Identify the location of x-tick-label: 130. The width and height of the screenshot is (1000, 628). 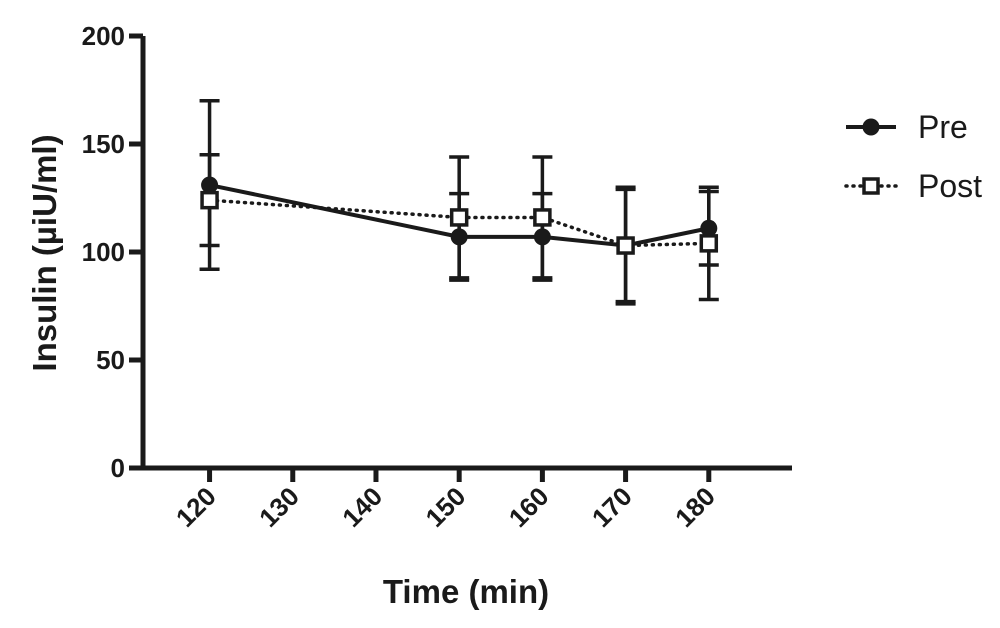
(279, 507).